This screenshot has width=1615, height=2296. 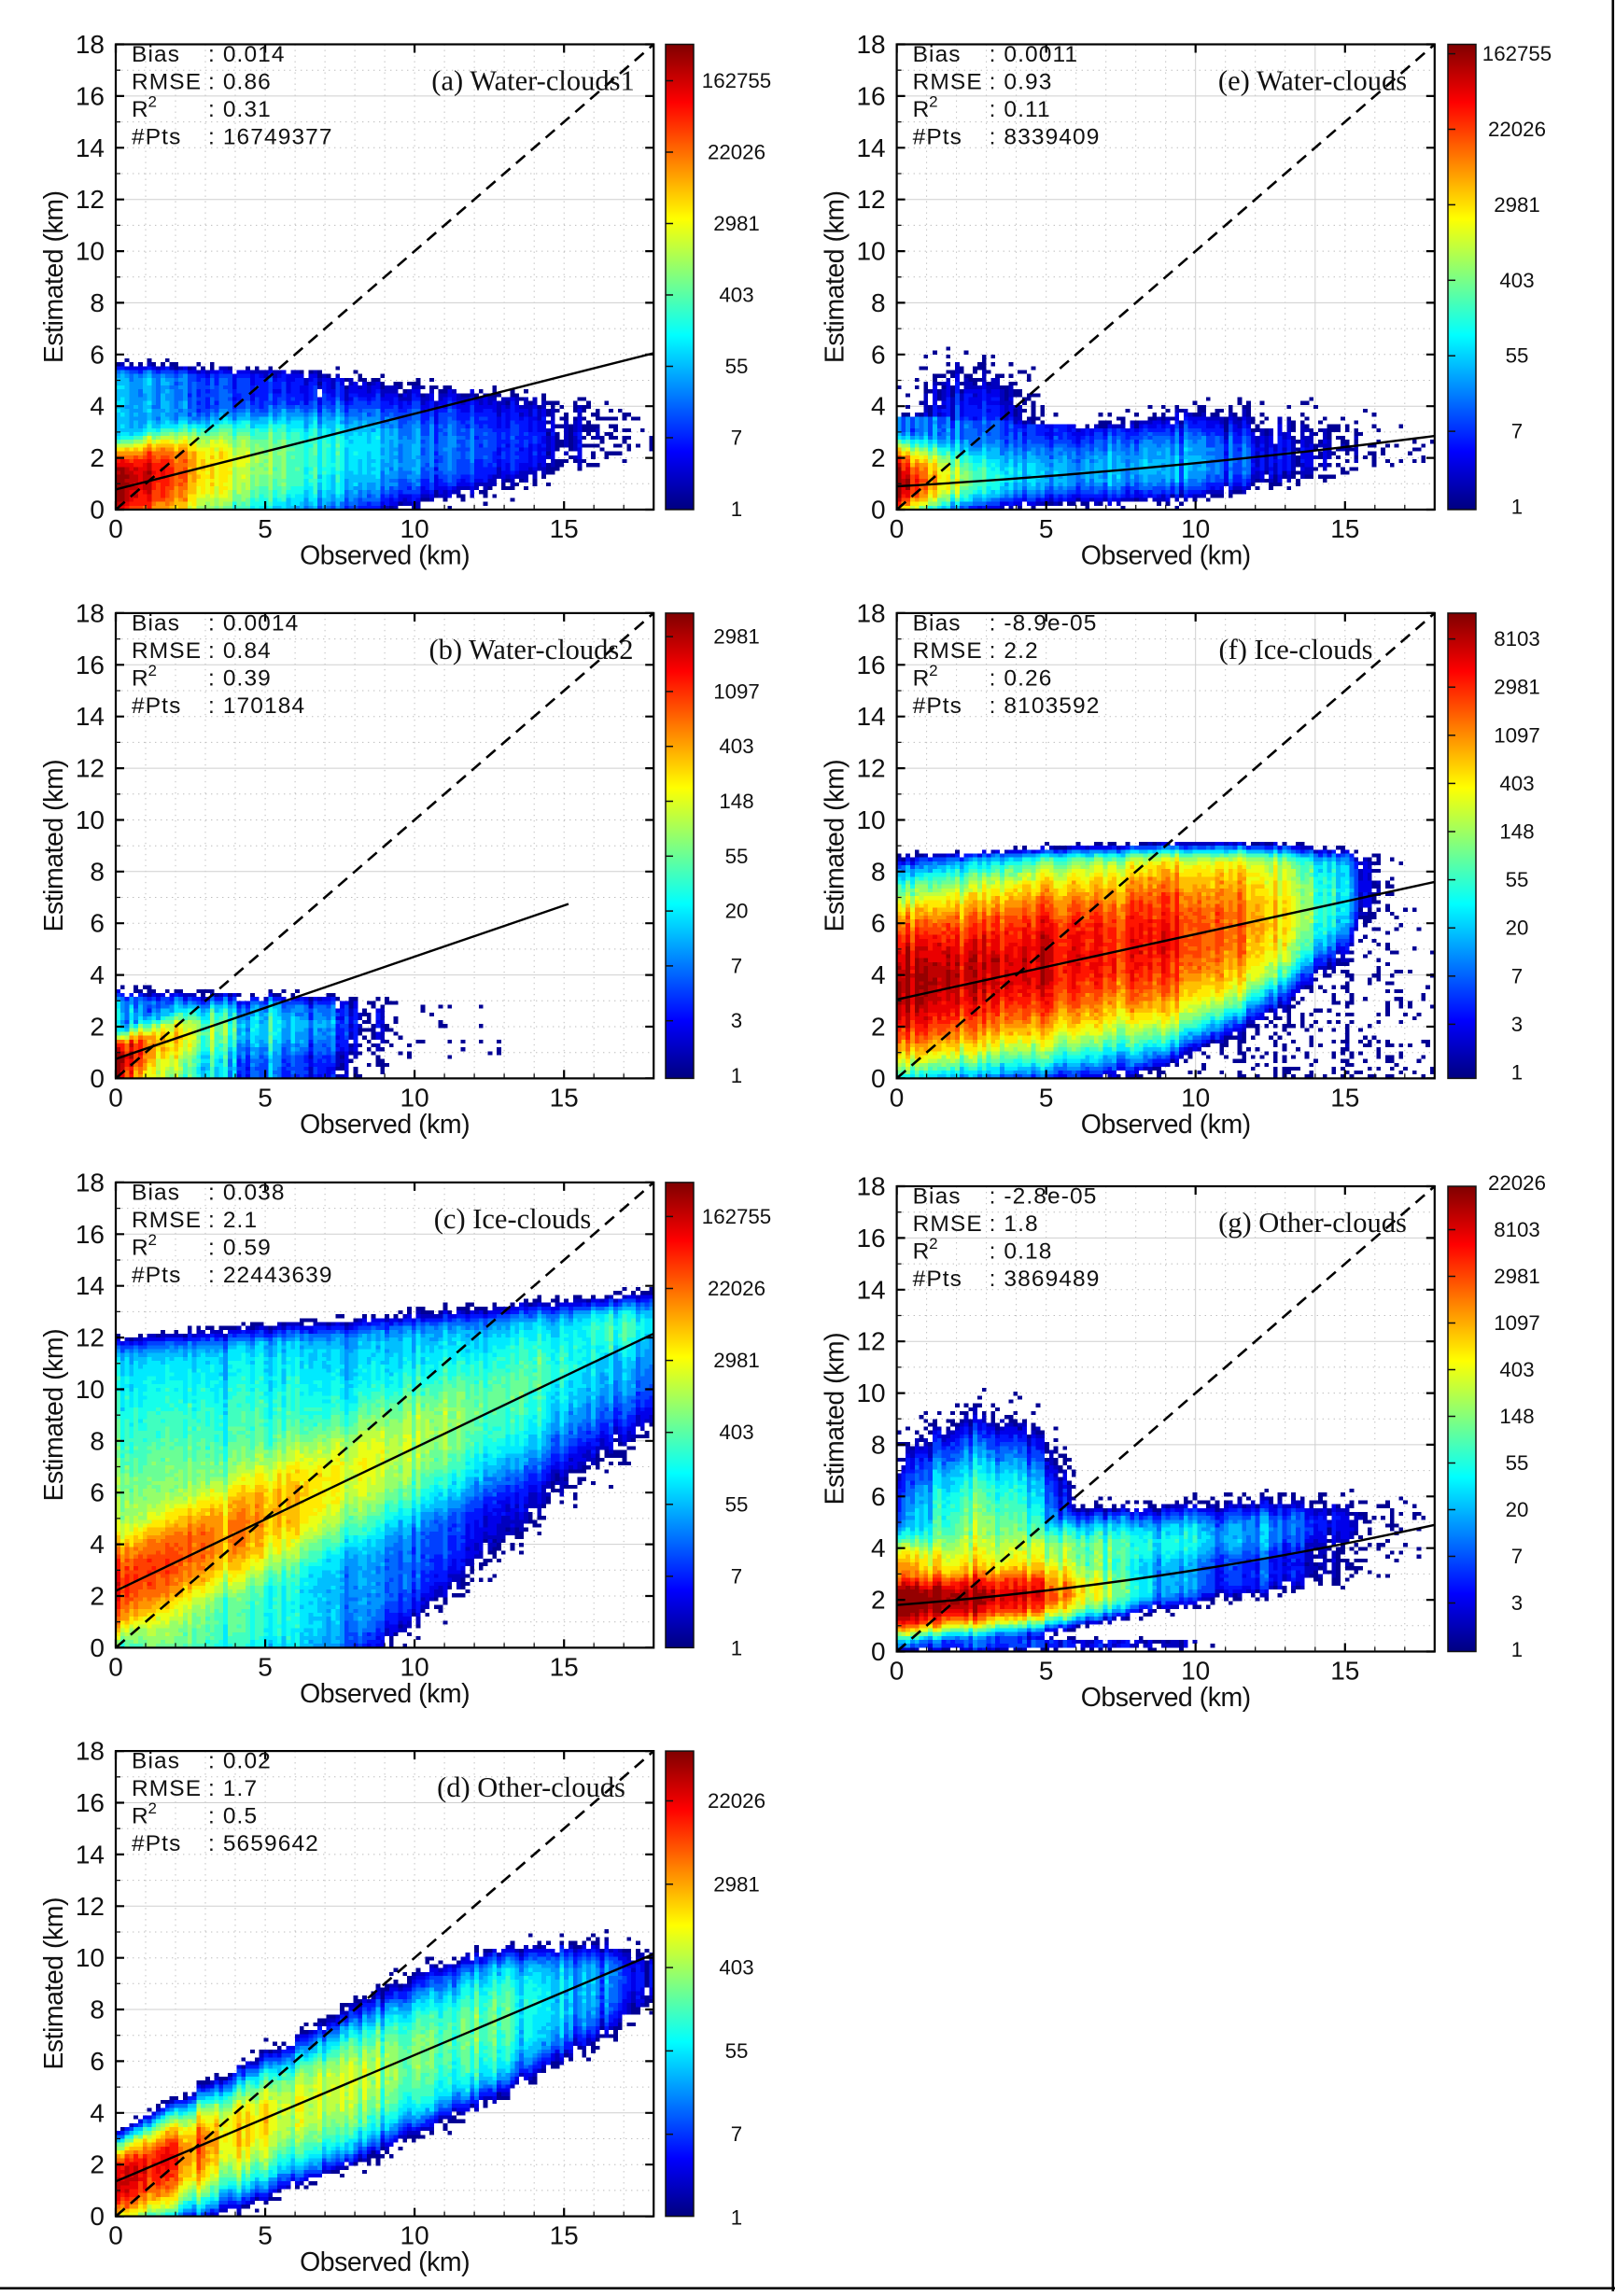 What do you see at coordinates (1021, 678) in the screenshot?
I see `svg-text:: 0.26: : 0.26` at bounding box center [1021, 678].